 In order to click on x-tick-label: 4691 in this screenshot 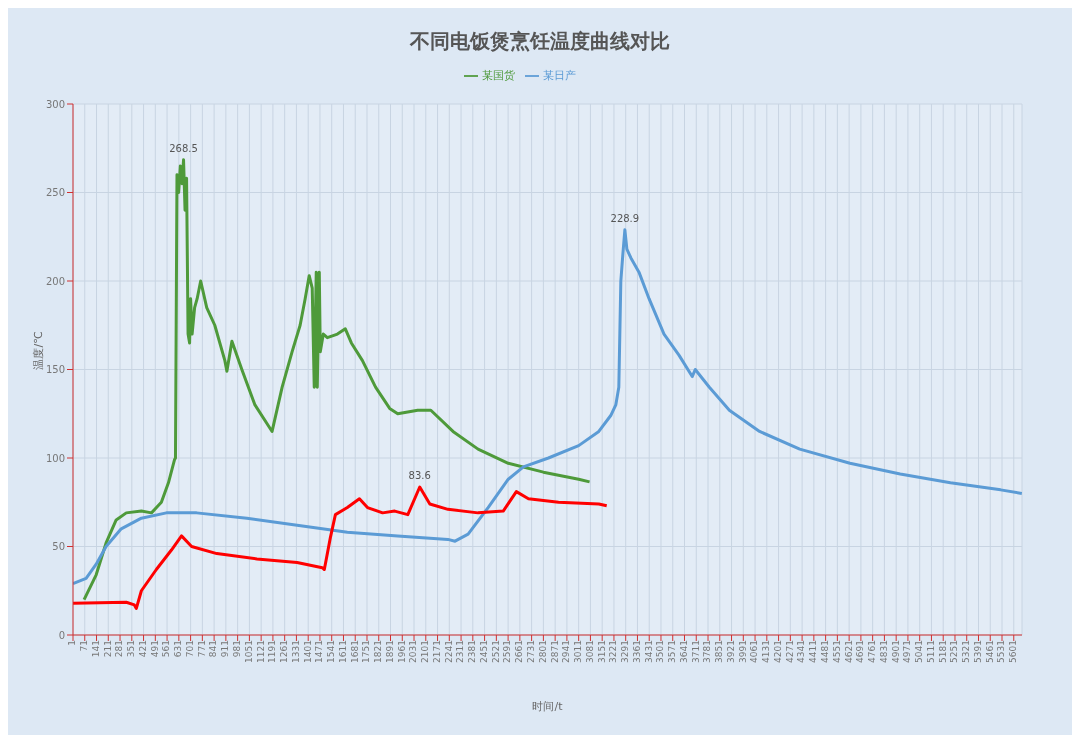, I will do `click(860, 651)`.